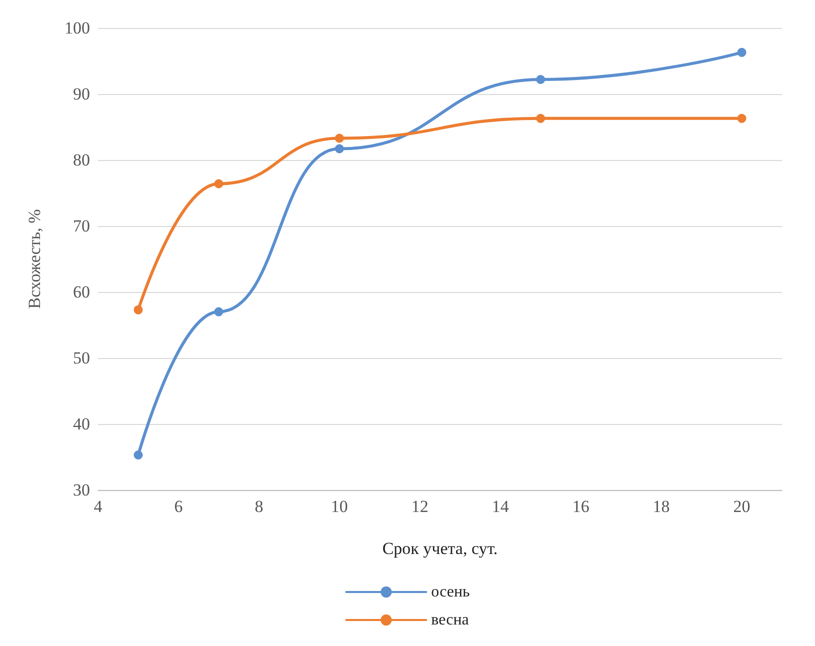 The image size is (815, 646). What do you see at coordinates (98, 506) in the screenshot?
I see `x-tick-label: 4` at bounding box center [98, 506].